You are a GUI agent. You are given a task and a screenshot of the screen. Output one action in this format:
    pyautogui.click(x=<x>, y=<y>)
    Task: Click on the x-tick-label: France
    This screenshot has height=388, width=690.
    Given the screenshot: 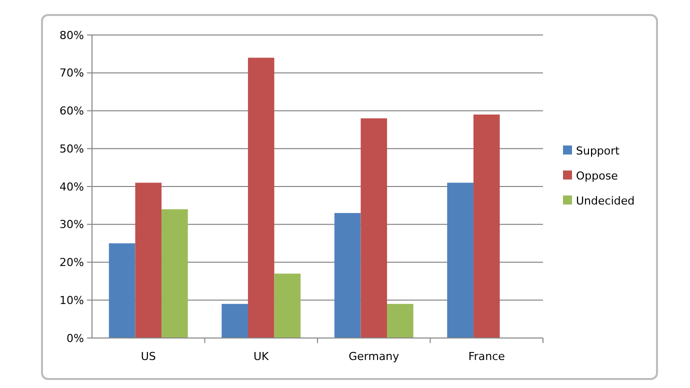 What is the action you would take?
    pyautogui.click(x=487, y=356)
    